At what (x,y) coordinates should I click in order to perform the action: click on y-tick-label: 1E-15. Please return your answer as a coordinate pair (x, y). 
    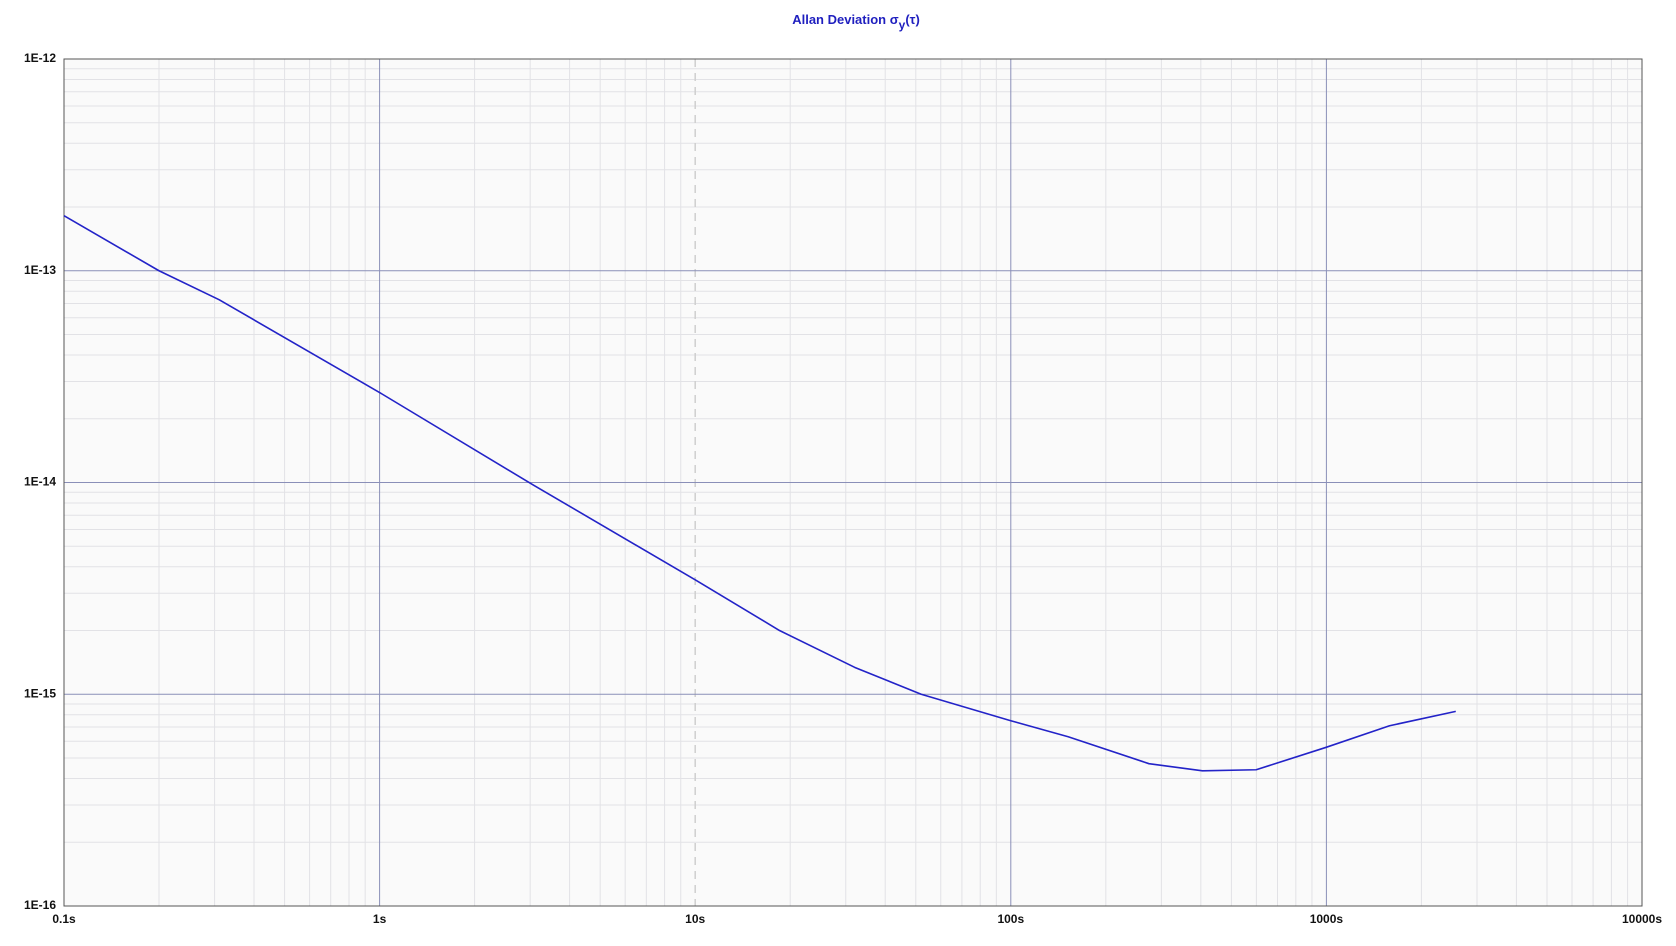
    Looking at the image, I should click on (40, 693).